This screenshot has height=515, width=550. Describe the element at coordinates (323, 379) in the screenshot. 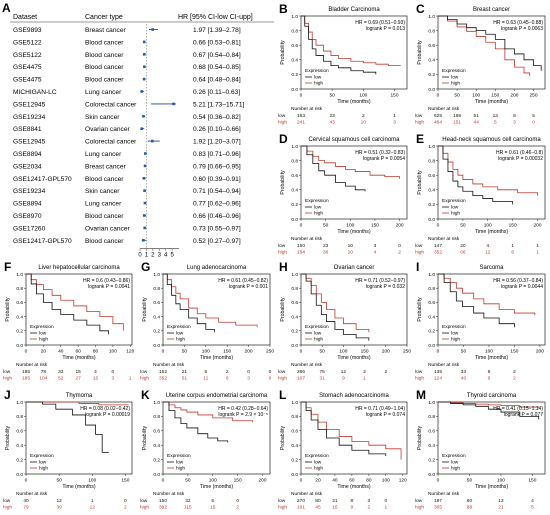

I see `risk-count-high: 31` at that location.